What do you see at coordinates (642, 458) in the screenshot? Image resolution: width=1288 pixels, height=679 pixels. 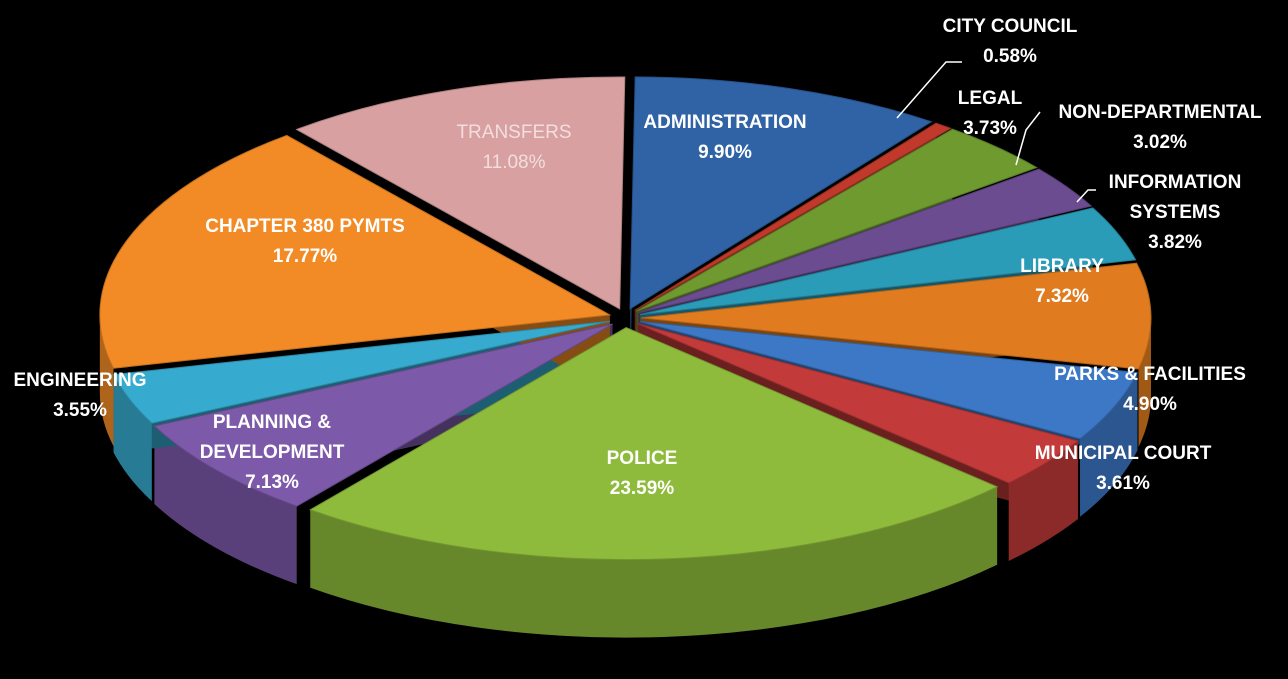 I see `category-label: POLICE` at bounding box center [642, 458].